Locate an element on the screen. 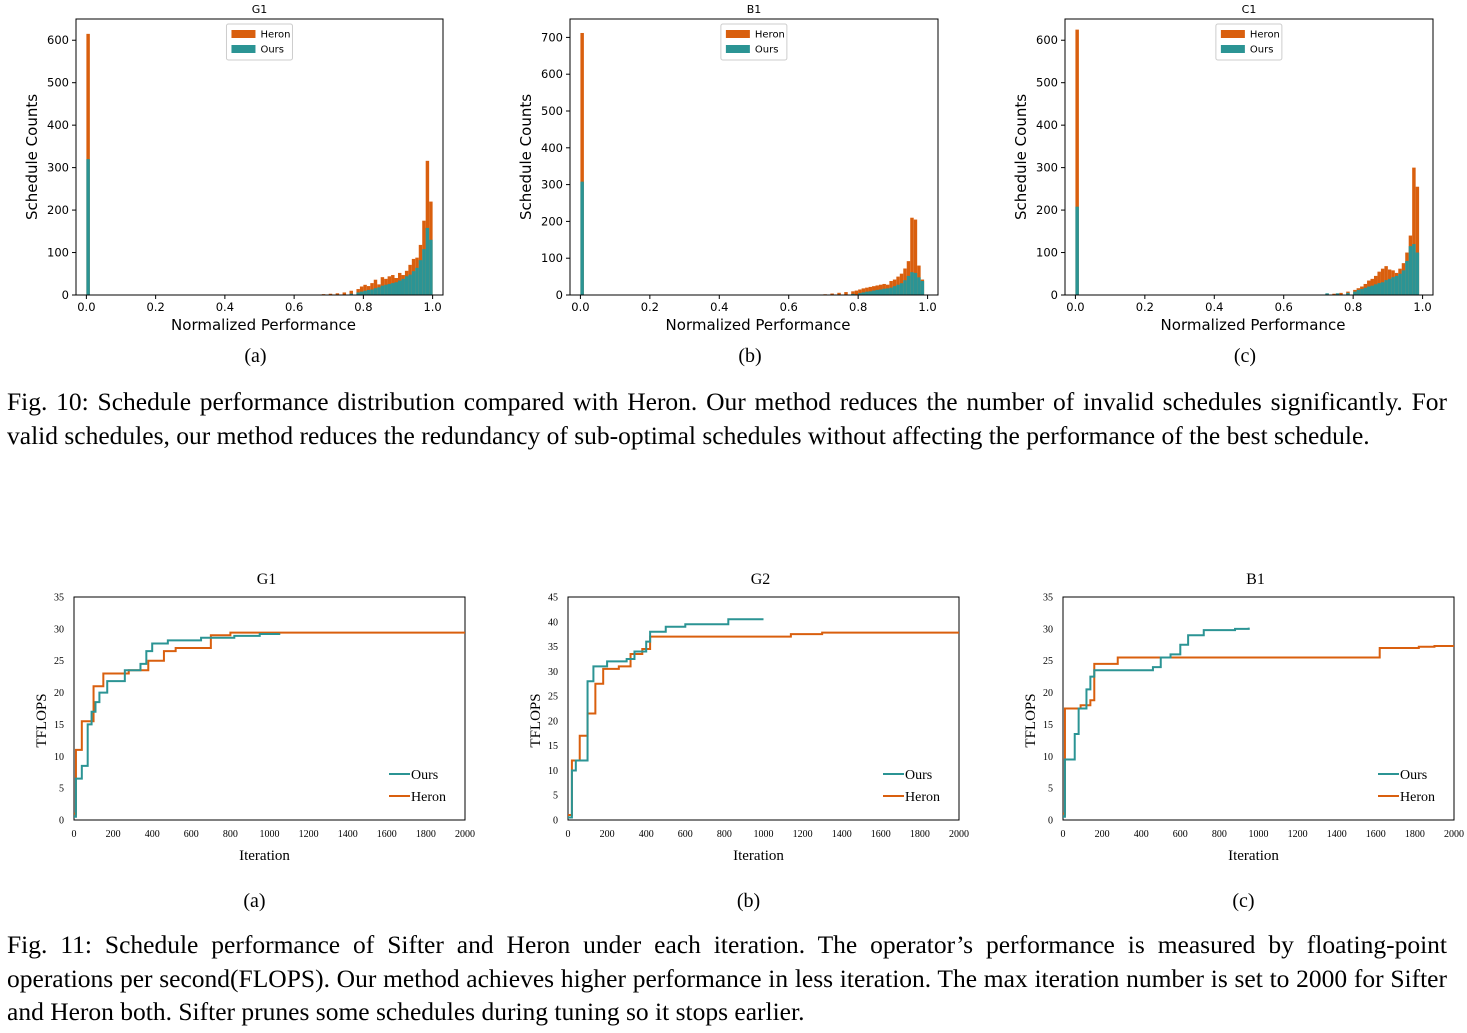  x-tick-label: 1400 is located at coordinates (348, 834).